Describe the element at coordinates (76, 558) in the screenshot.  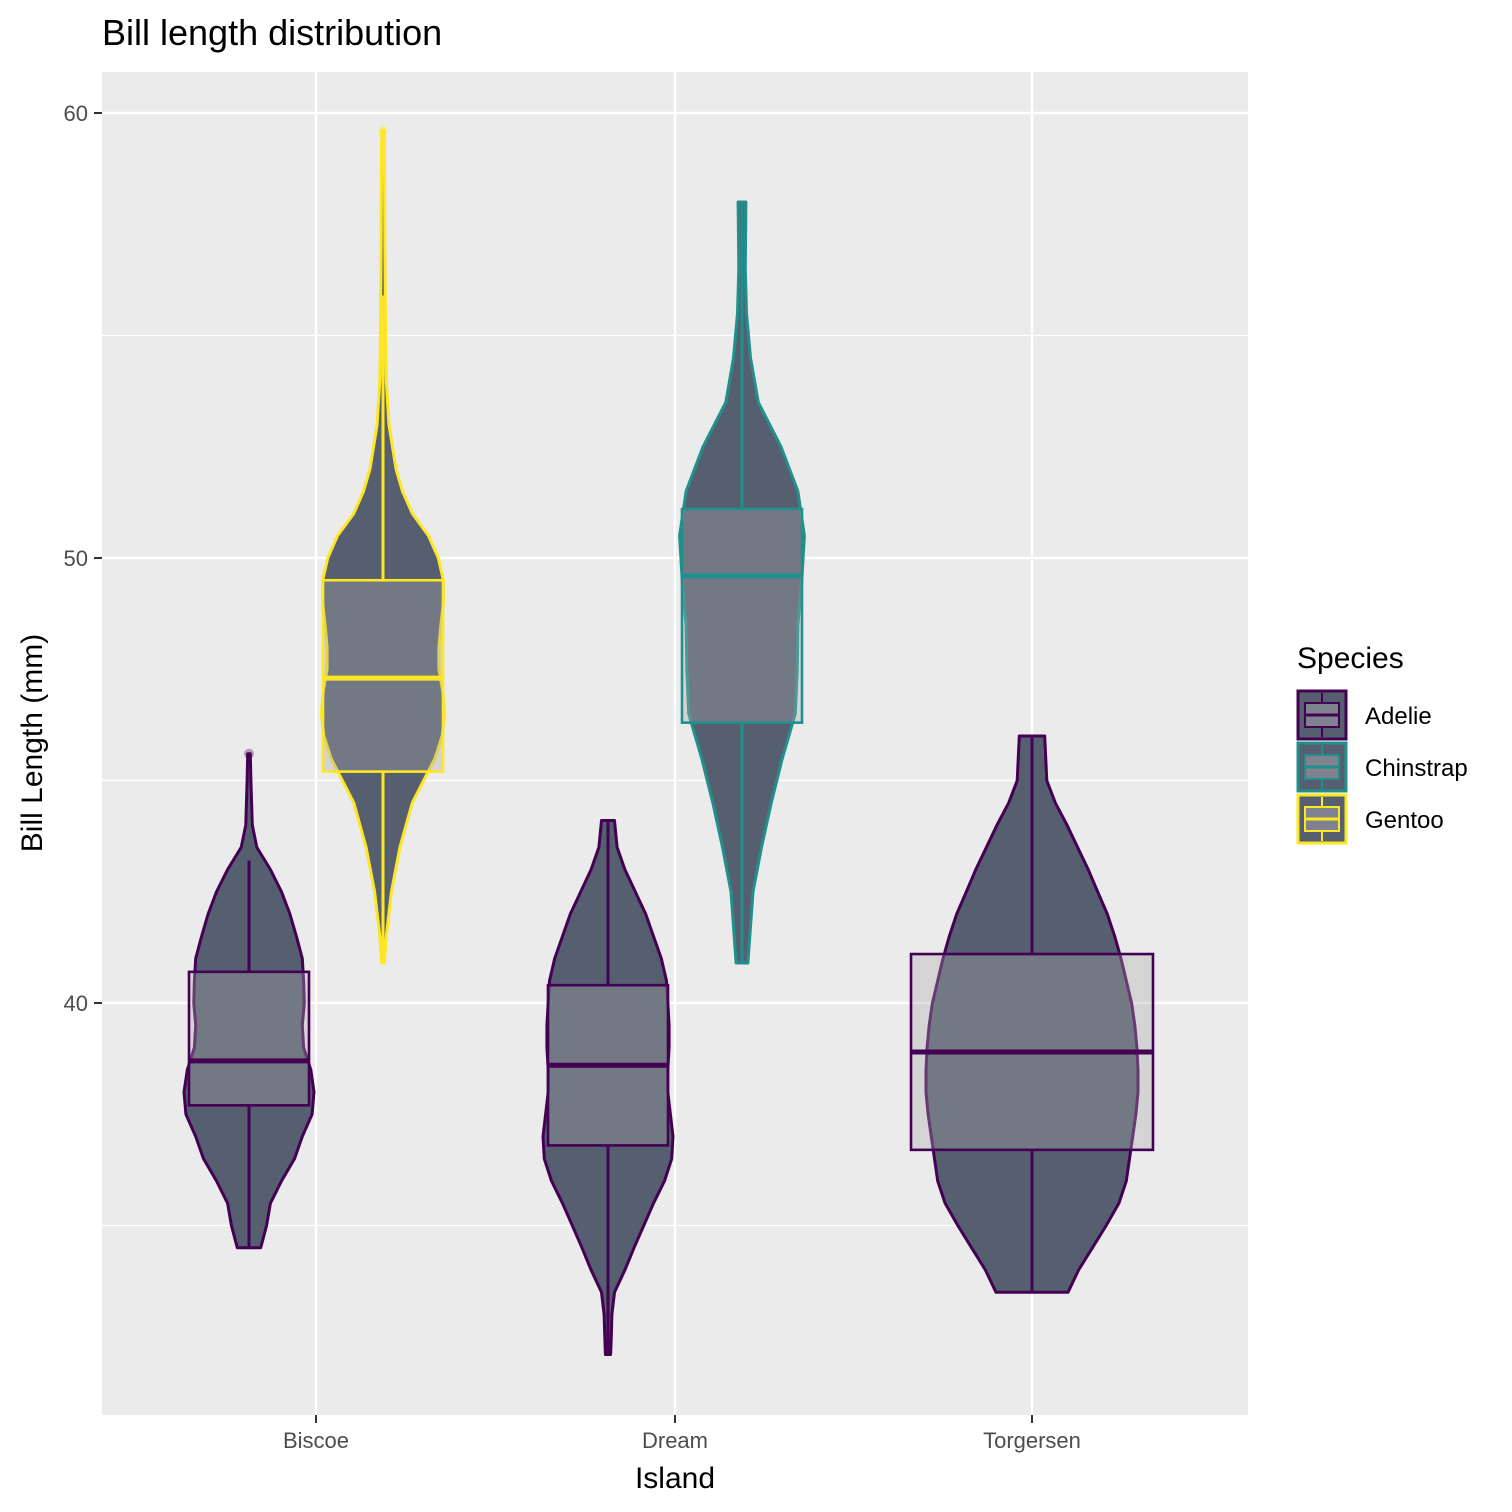
I see `y-tick-label: 50` at that location.